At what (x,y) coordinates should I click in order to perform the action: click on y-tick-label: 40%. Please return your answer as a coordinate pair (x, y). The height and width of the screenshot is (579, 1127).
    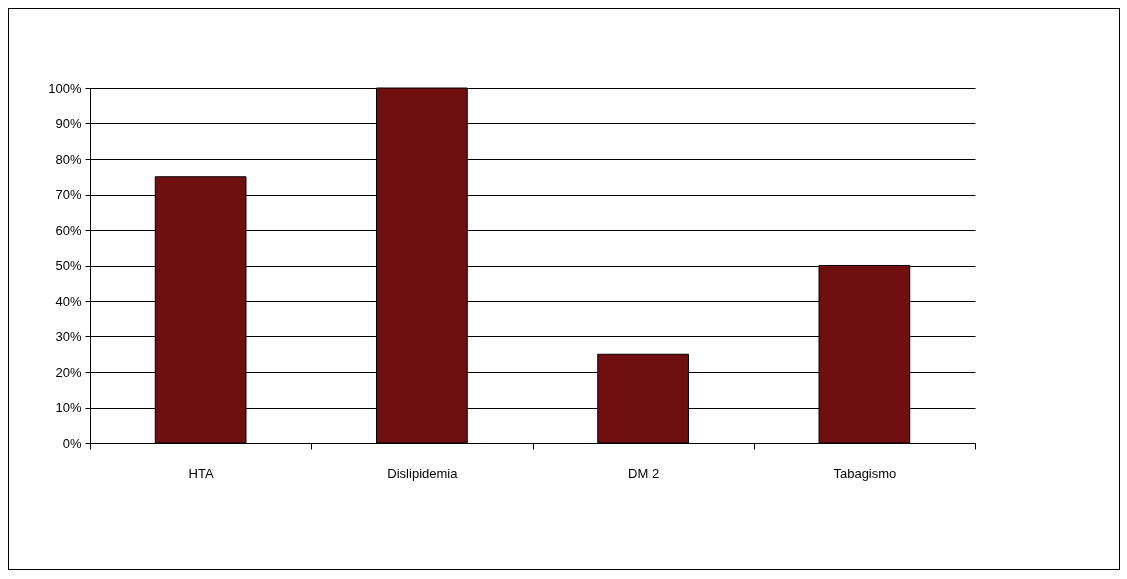
    Looking at the image, I should click on (68, 301).